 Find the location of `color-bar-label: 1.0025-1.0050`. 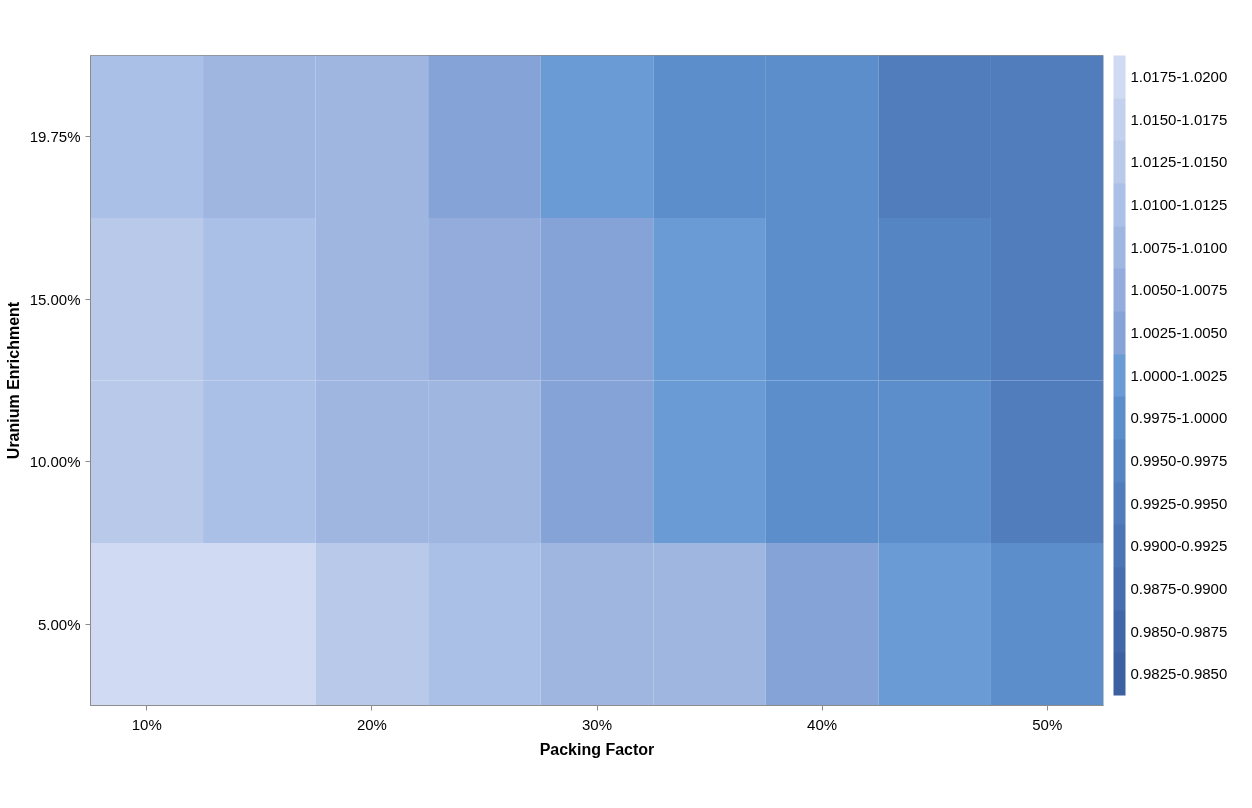

color-bar-label: 1.0025-1.0050 is located at coordinates (1179, 332).